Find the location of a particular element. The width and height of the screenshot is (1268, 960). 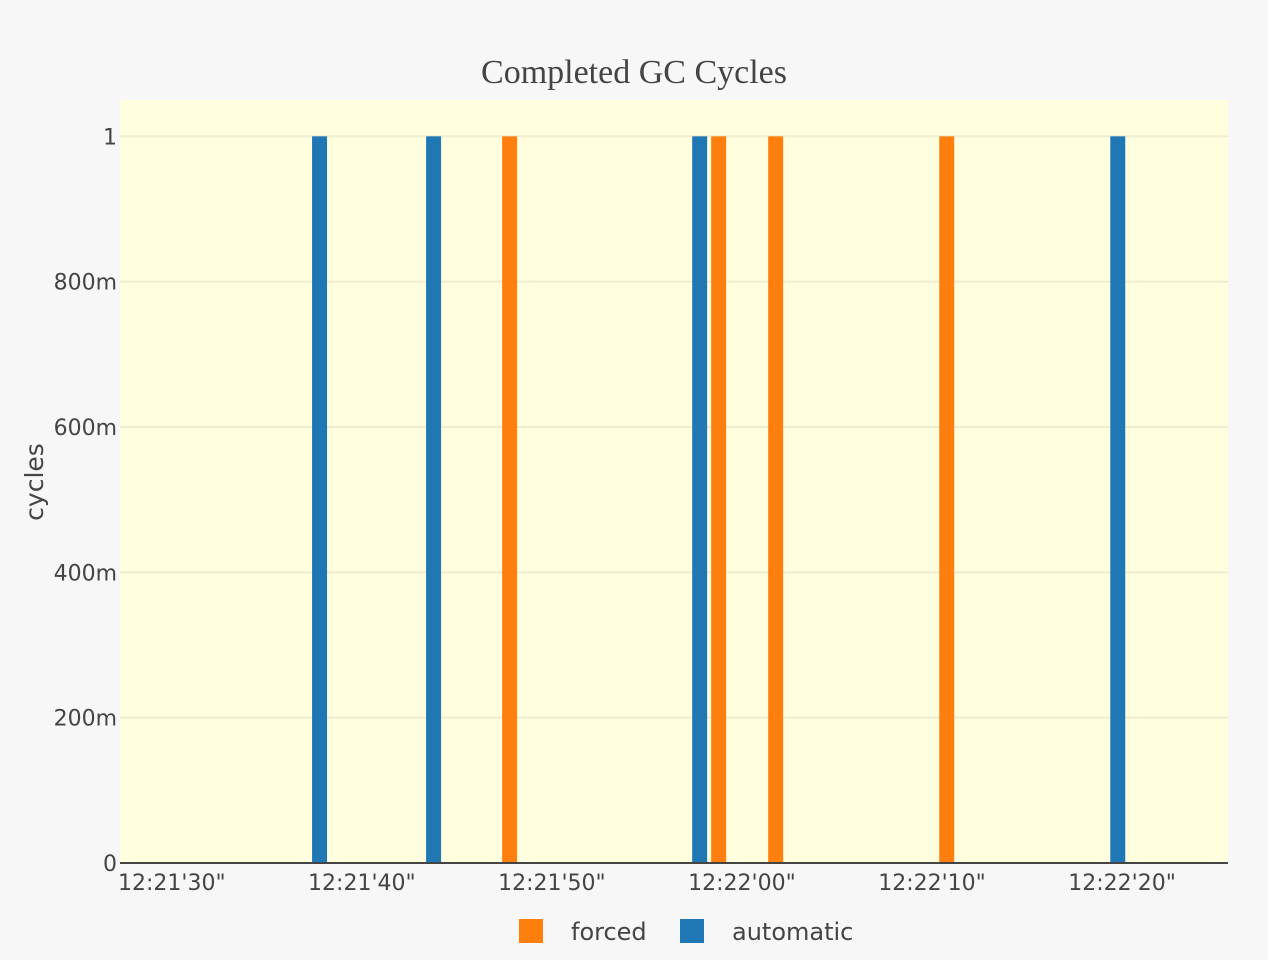

x-tick-label: 12:22'10" is located at coordinates (932, 883).